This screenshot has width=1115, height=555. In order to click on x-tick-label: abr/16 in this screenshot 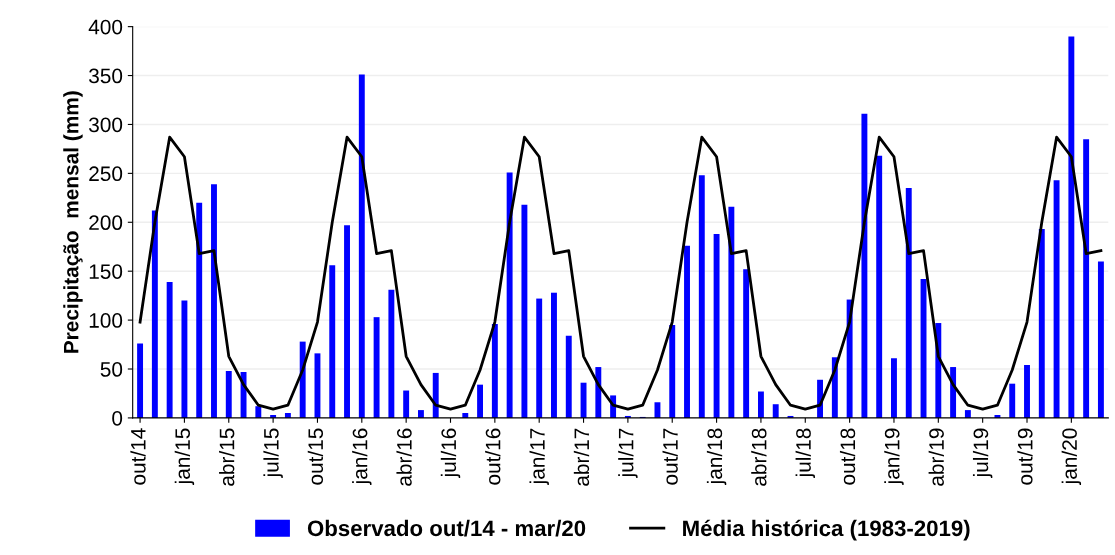, I will do `click(404, 457)`.